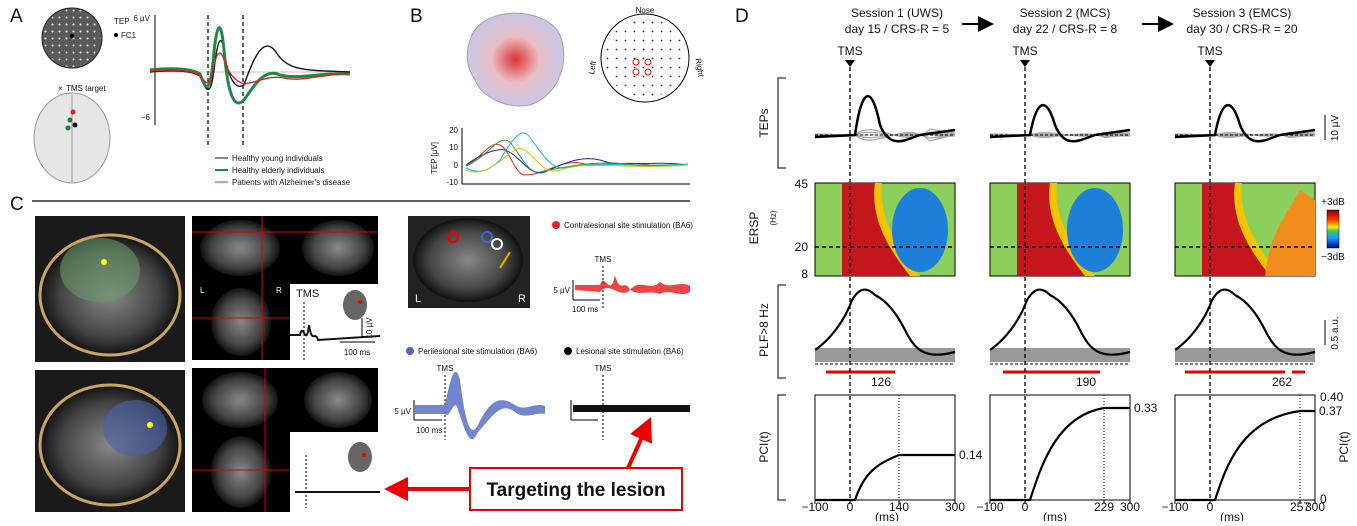 The image size is (1357, 526). Describe the element at coordinates (764, 330) in the screenshot. I see `row-label: PLF>8 Hz` at that location.